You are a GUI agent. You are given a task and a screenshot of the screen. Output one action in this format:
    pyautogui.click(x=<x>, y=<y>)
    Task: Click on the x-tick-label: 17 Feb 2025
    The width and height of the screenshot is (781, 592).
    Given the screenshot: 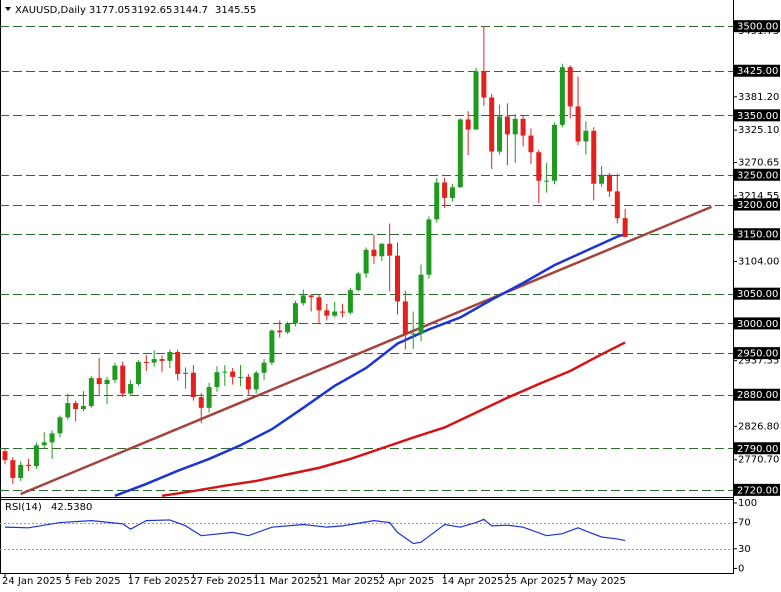 What is the action you would take?
    pyautogui.click(x=159, y=581)
    